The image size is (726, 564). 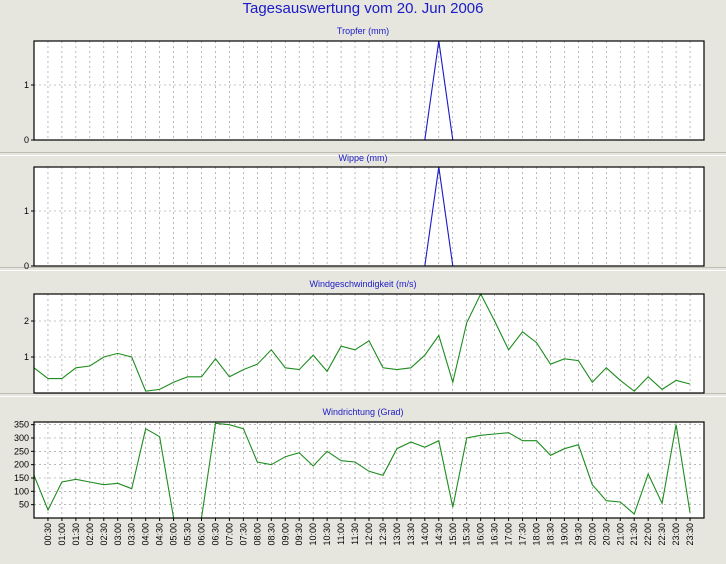 I want to click on x-tick-label: 07:00, so click(x=229, y=534).